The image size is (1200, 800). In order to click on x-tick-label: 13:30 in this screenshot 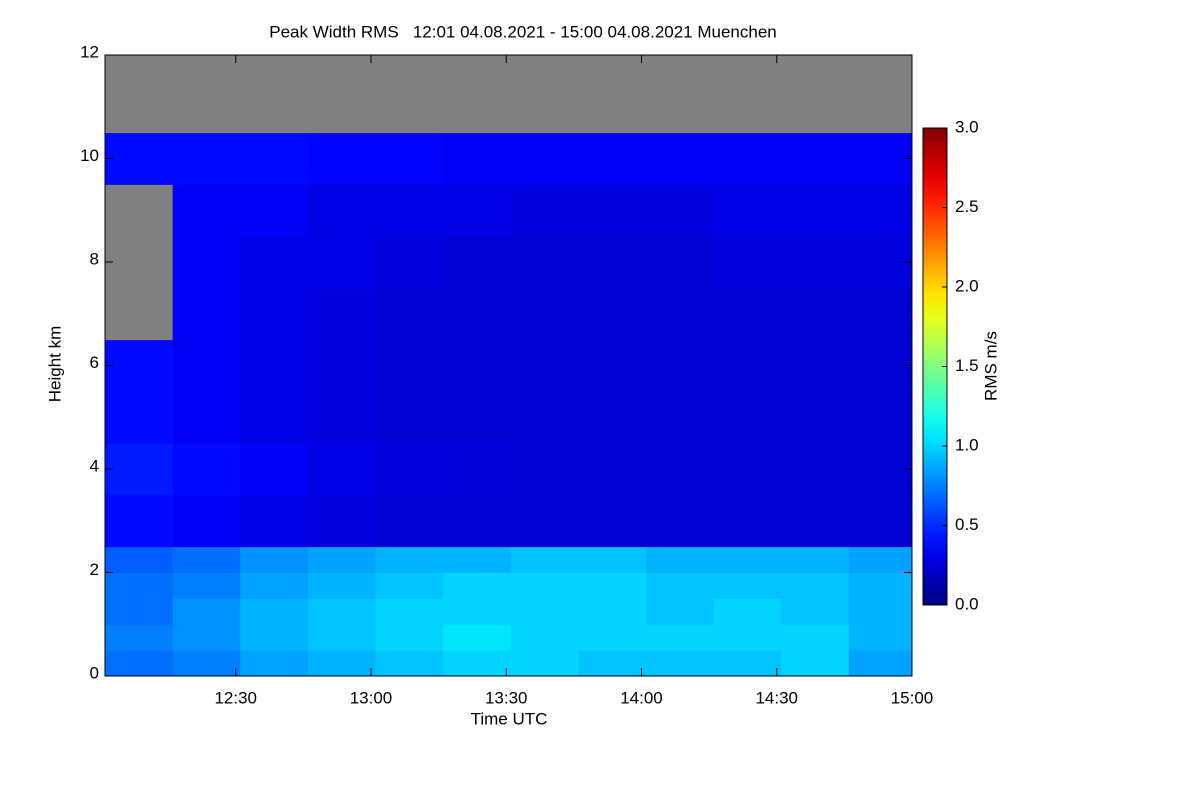, I will do `click(506, 697)`.